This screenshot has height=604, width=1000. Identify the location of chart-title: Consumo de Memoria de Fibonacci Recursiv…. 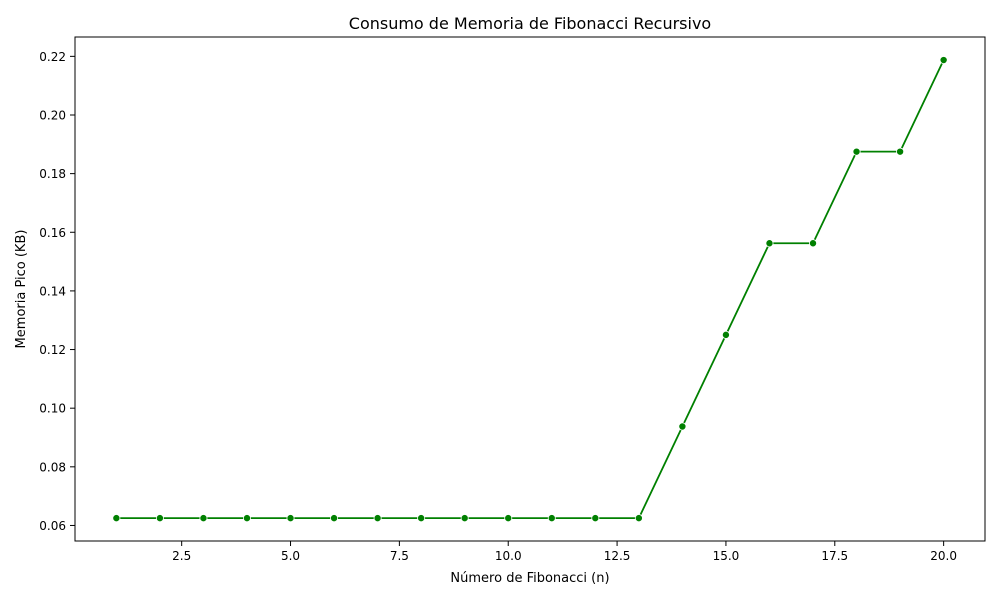
(530, 23).